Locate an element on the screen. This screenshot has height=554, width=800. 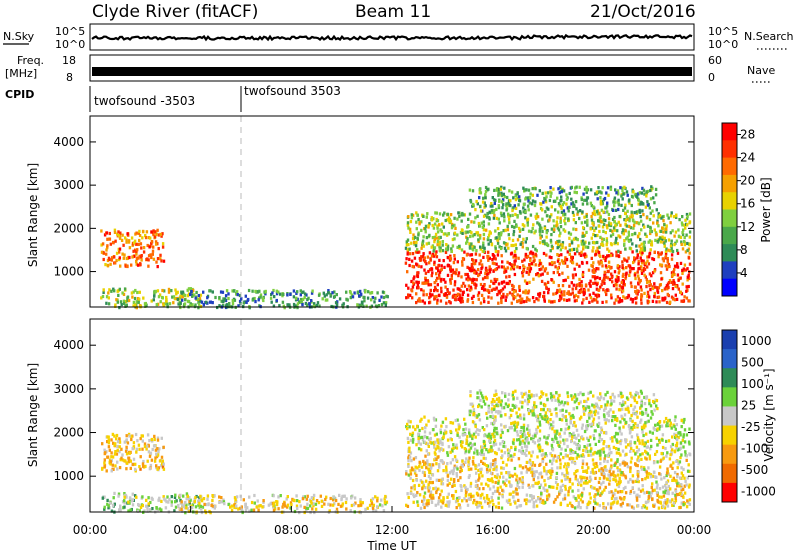
power-colorbar-frame is located at coordinates (729, 209).